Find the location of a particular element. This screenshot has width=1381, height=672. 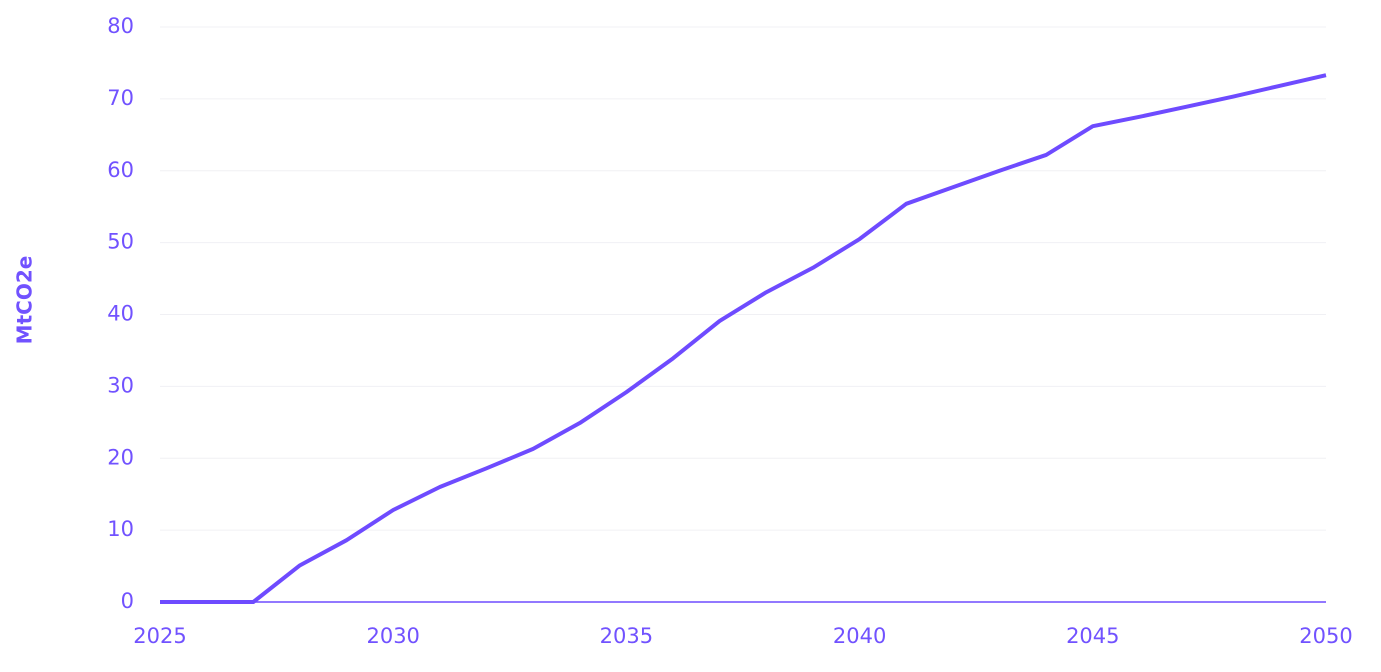

y-tick-label: 0 is located at coordinates (127, 601).